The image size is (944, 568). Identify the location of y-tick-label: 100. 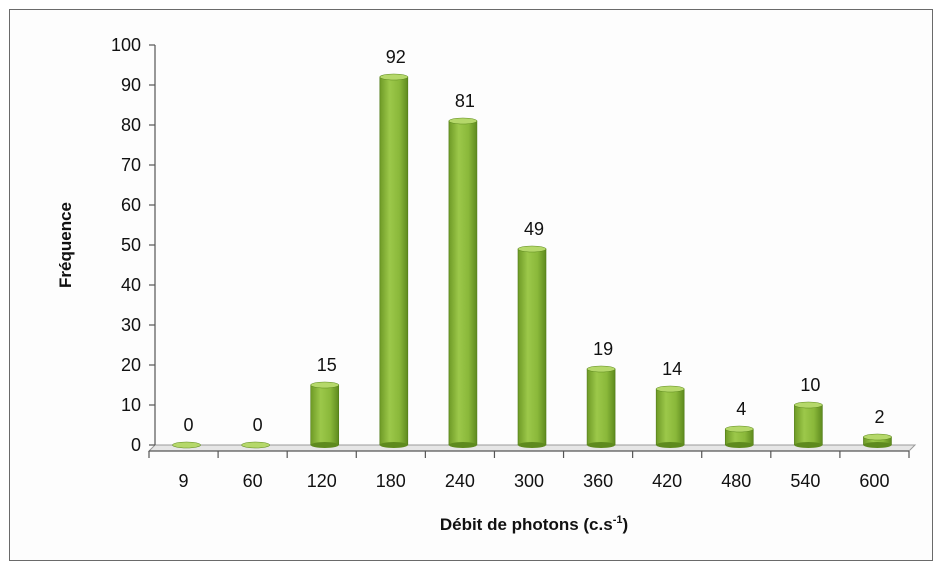
(126, 45).